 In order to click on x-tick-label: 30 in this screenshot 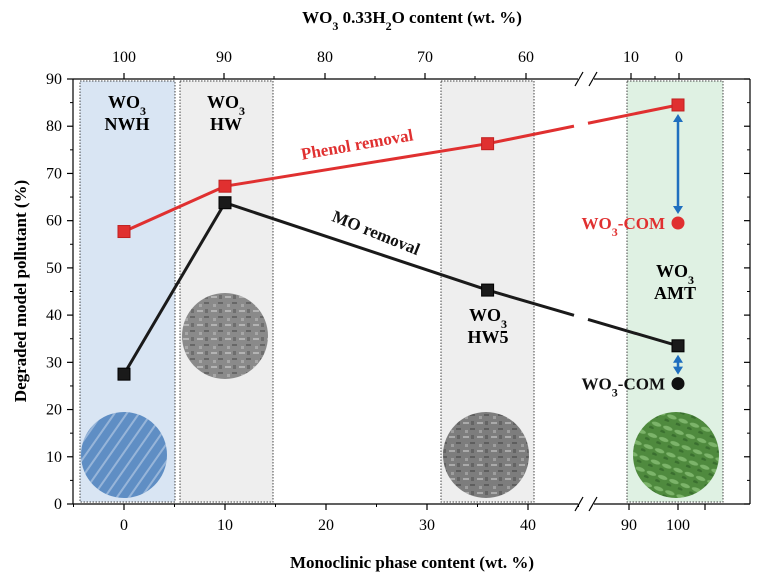, I will do `click(427, 525)`.